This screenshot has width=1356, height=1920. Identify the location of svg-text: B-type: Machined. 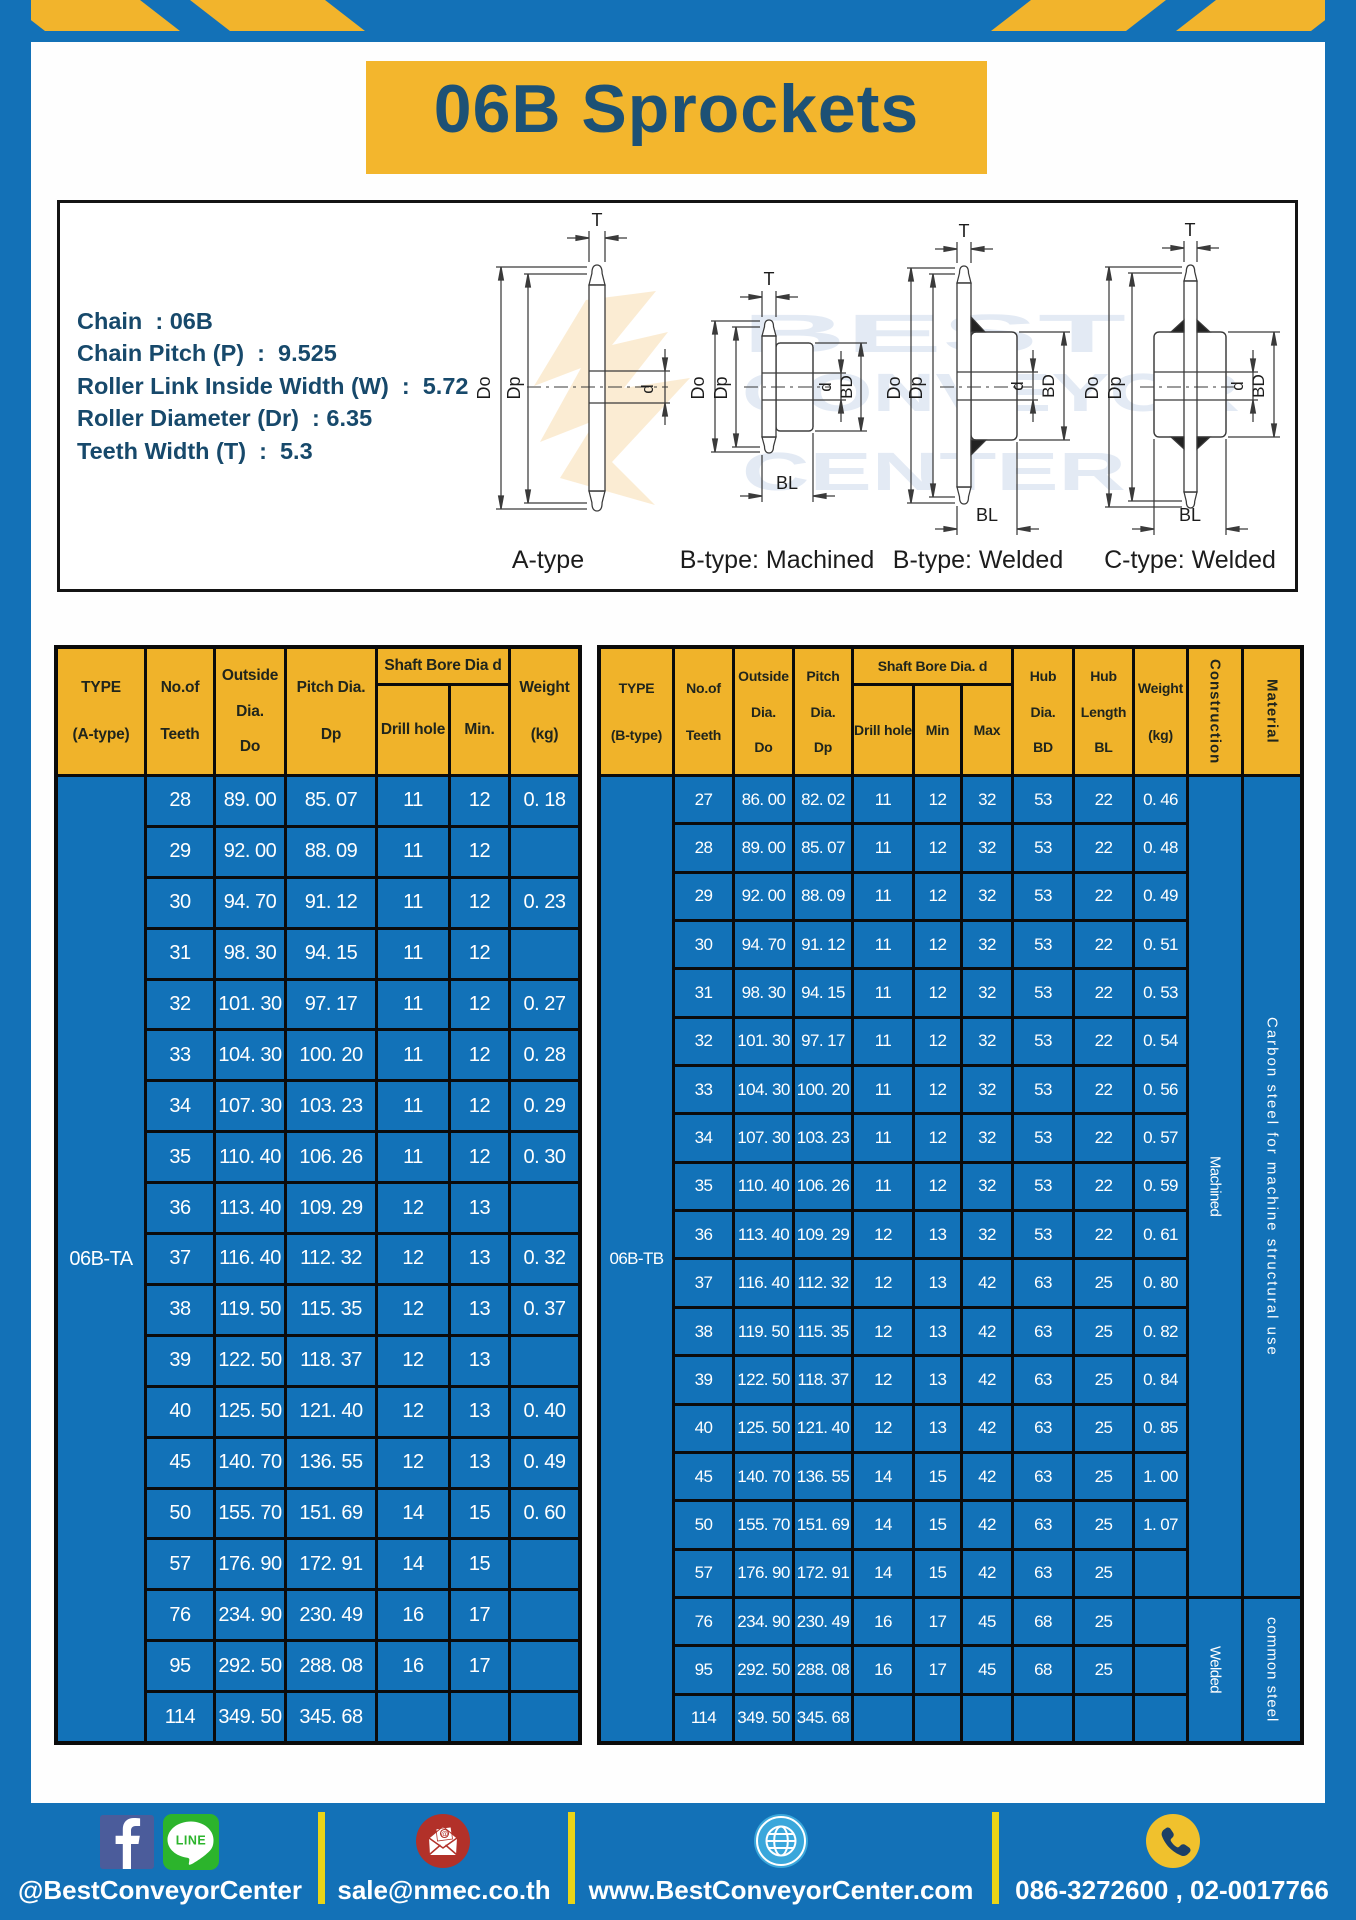
(777, 560).